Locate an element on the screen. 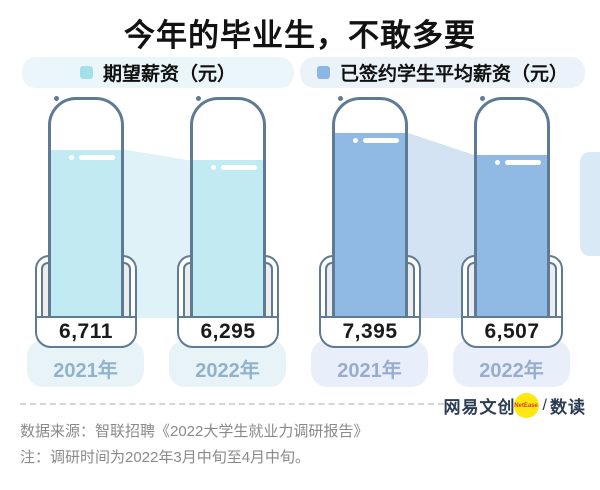  legend-signed: 已签约学生平均薪资（元） is located at coordinates (442, 72).